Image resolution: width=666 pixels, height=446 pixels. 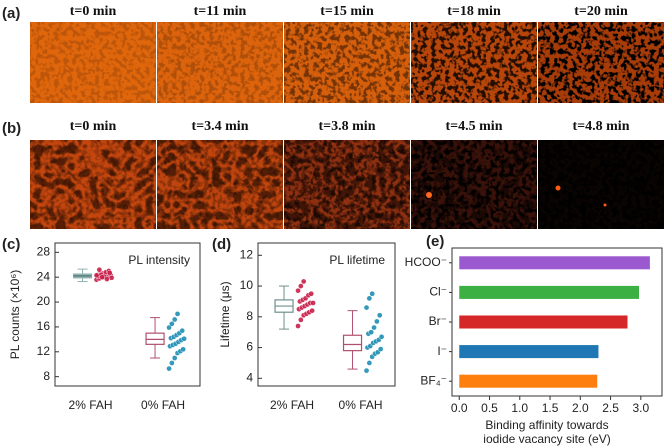 What do you see at coordinates (435, 241) in the screenshot?
I see `panel-label: (e)` at bounding box center [435, 241].